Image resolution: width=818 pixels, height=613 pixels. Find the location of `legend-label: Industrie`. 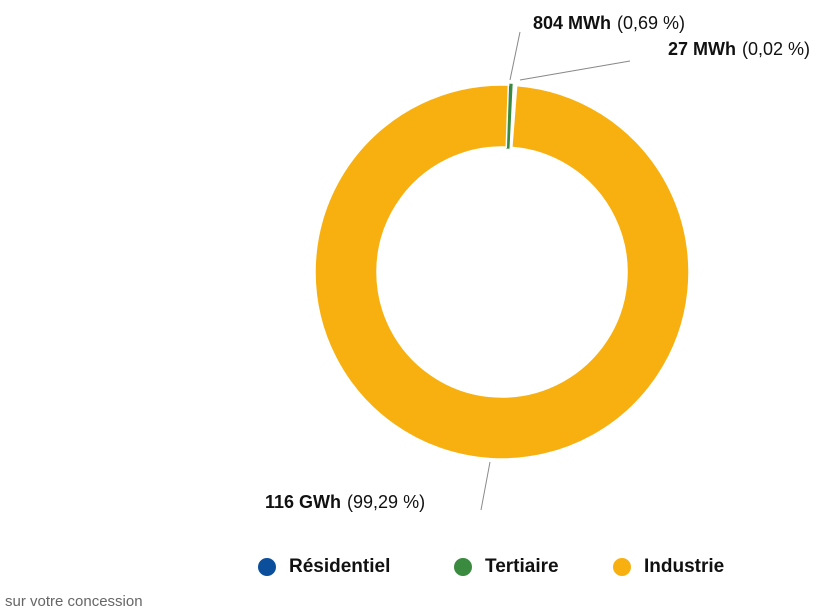

legend-label: Industrie is located at coordinates (684, 566).